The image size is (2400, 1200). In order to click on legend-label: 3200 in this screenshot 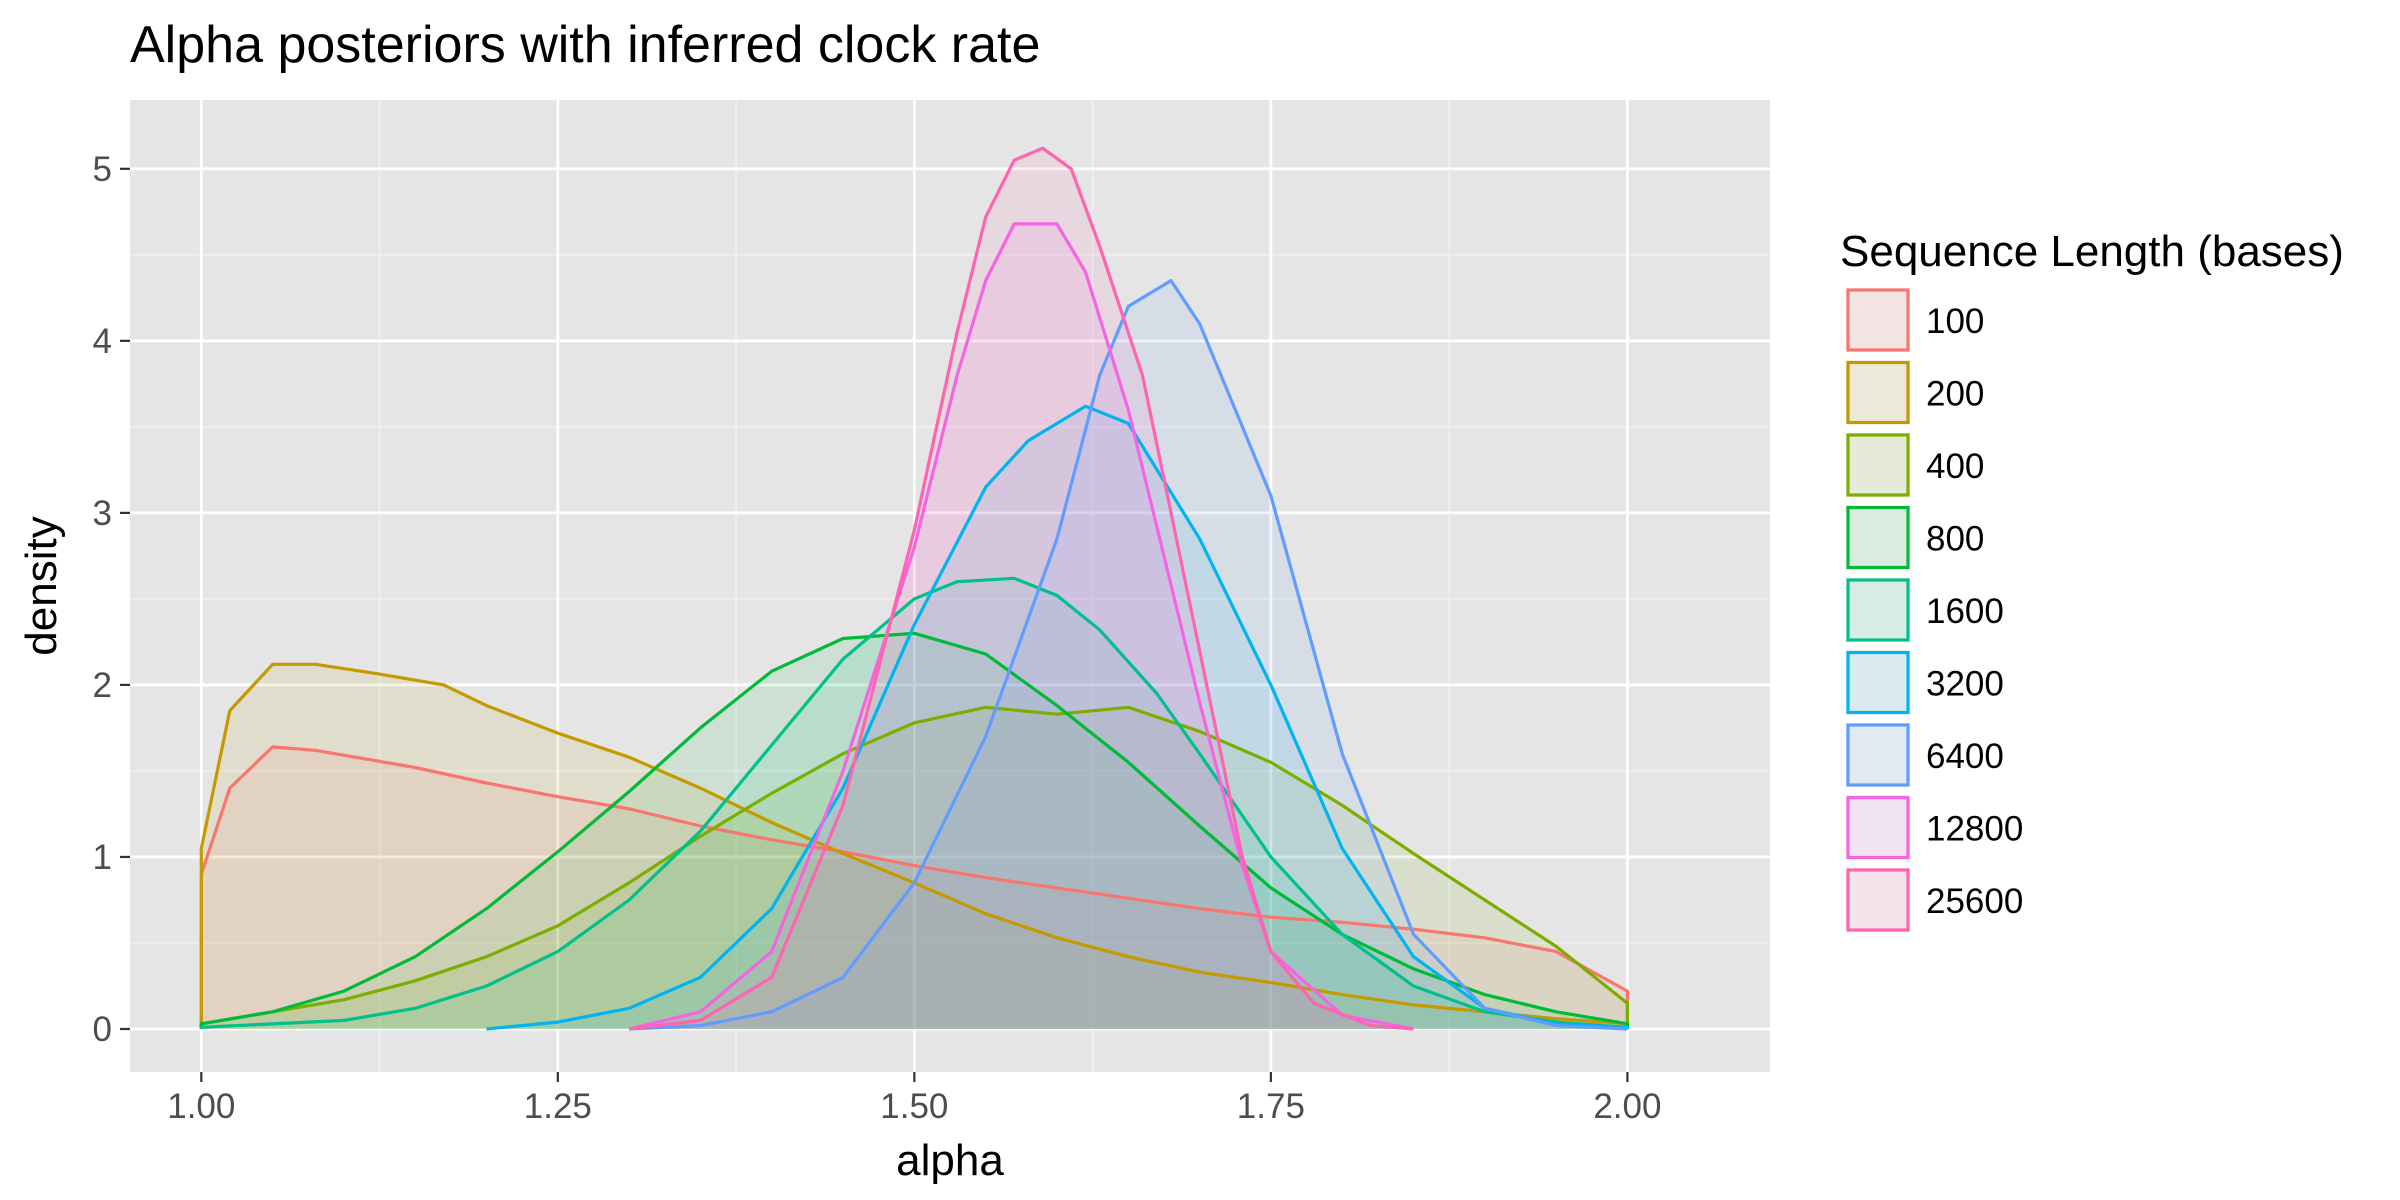, I will do `click(1965, 684)`.